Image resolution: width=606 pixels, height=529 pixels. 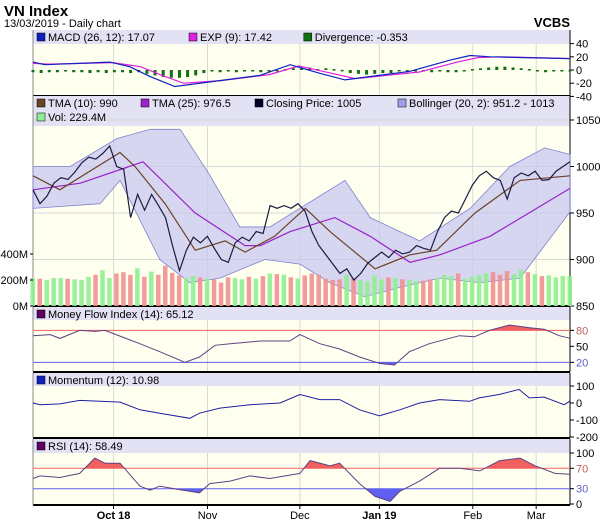 What do you see at coordinates (579, 404) in the screenshot?
I see `momentum-y-tick-label: 0` at bounding box center [579, 404].